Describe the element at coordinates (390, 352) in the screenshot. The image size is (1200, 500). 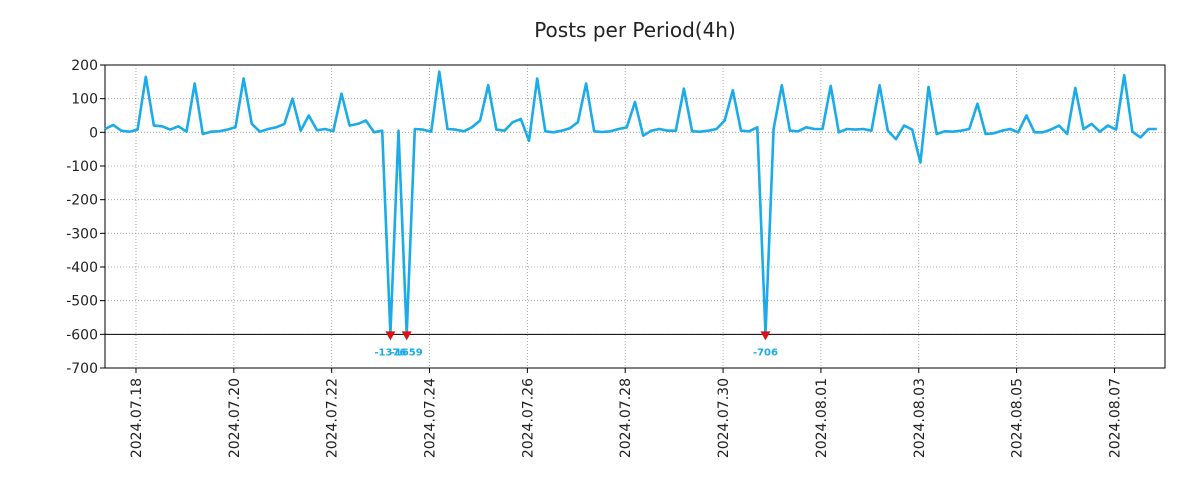
I see `clip-value-label: -1376` at that location.